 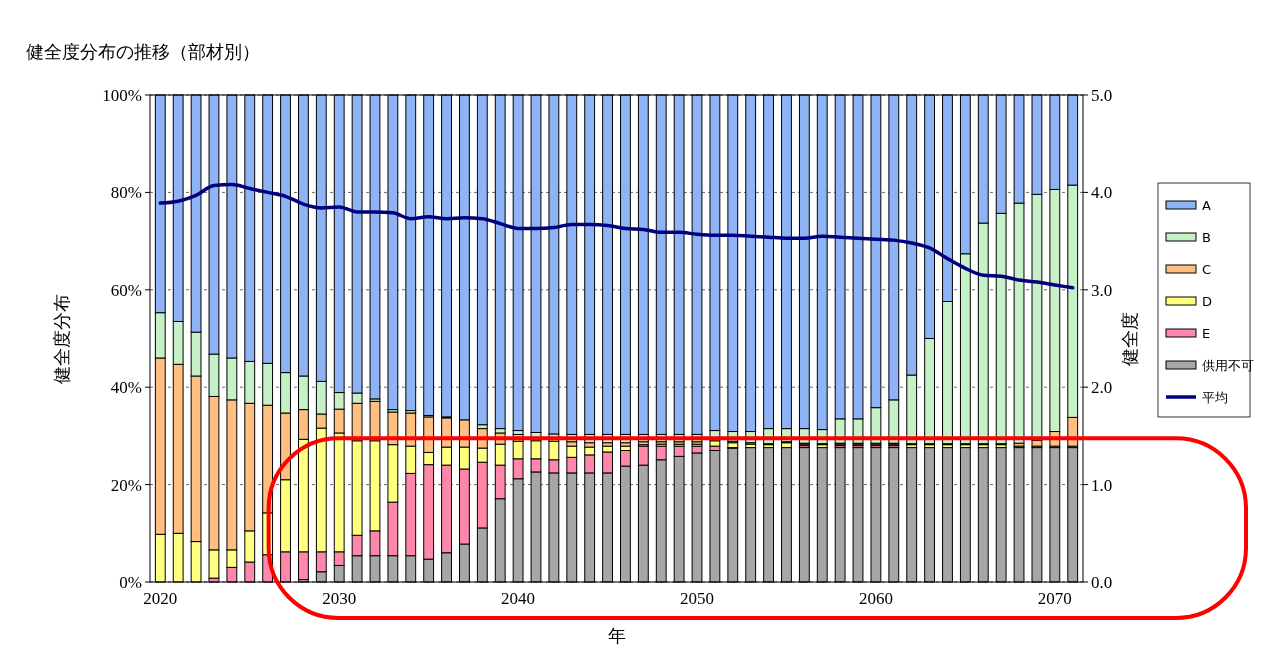 What do you see at coordinates (1215, 397) in the screenshot?
I see `legend-label: 平均` at bounding box center [1215, 397].